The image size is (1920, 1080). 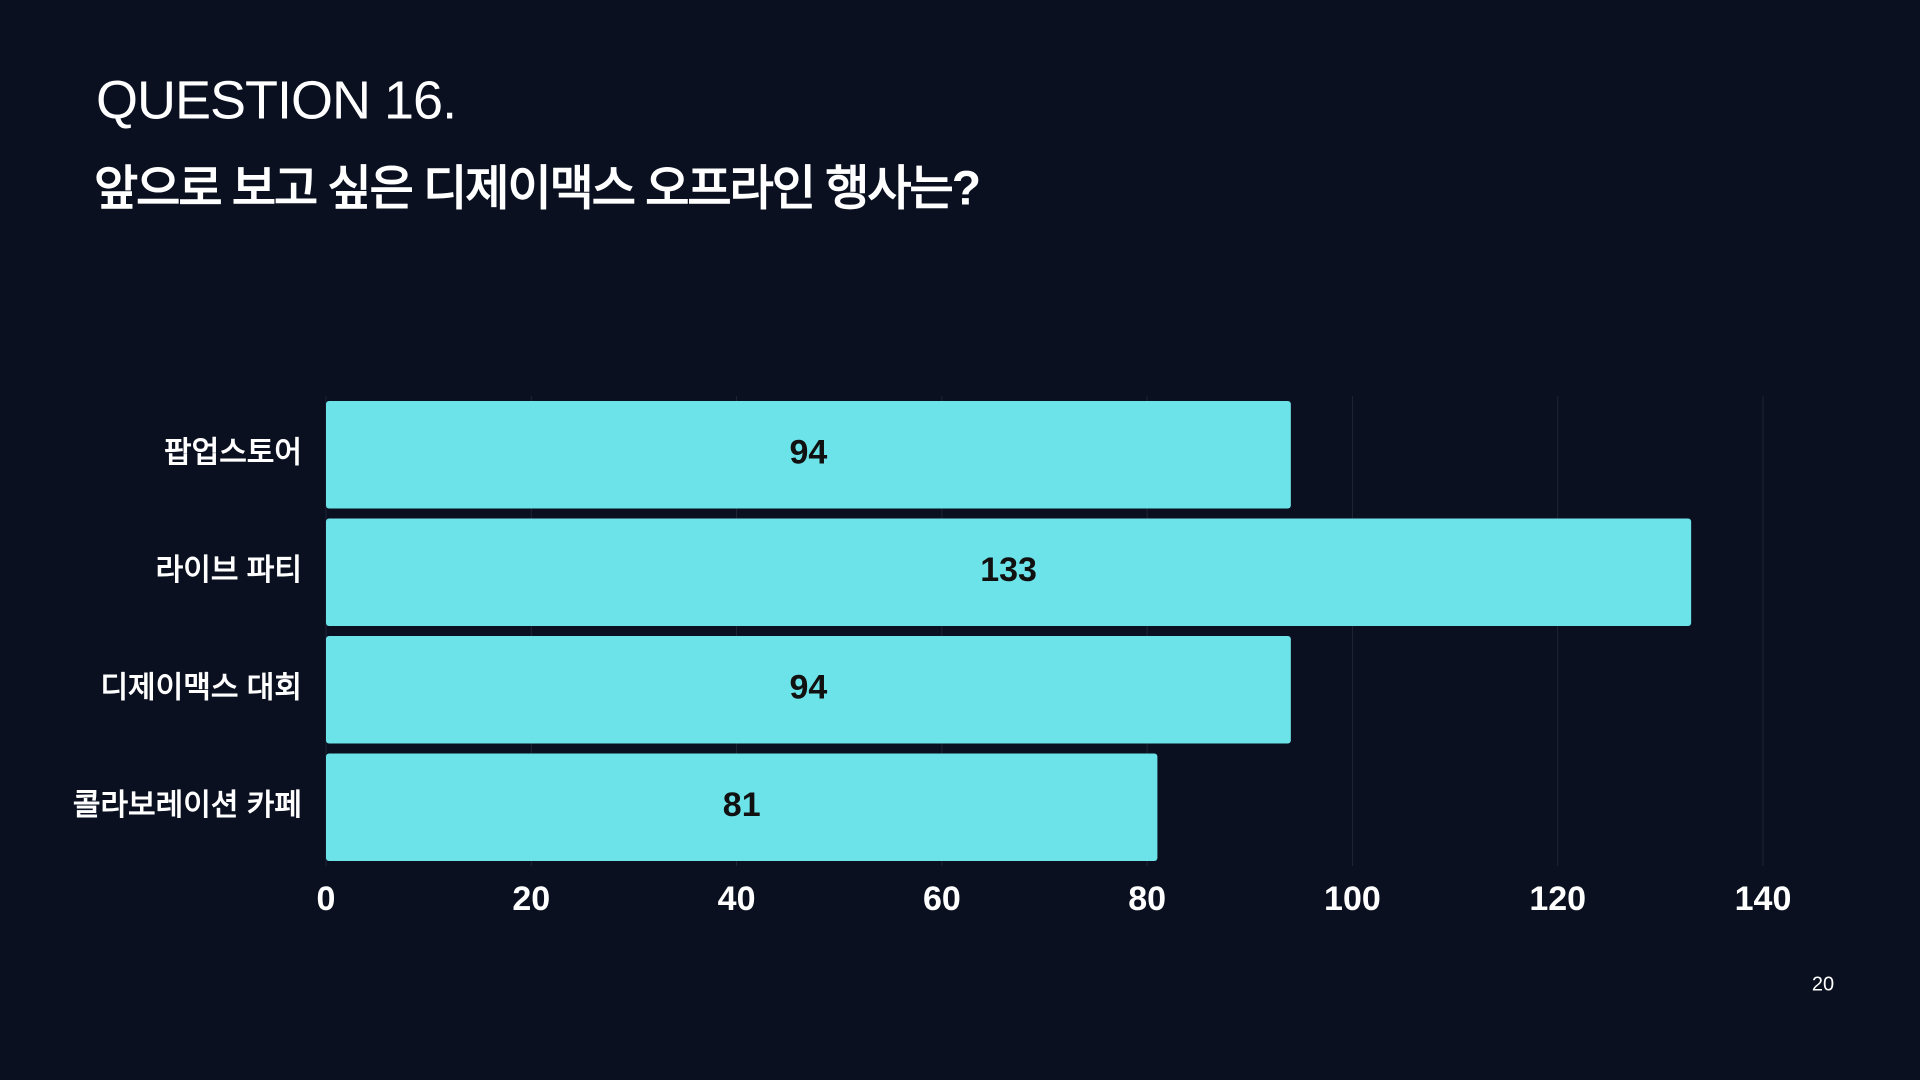 What do you see at coordinates (229, 570) in the screenshot?
I see `y-tick-label: 라이브 파티` at bounding box center [229, 570].